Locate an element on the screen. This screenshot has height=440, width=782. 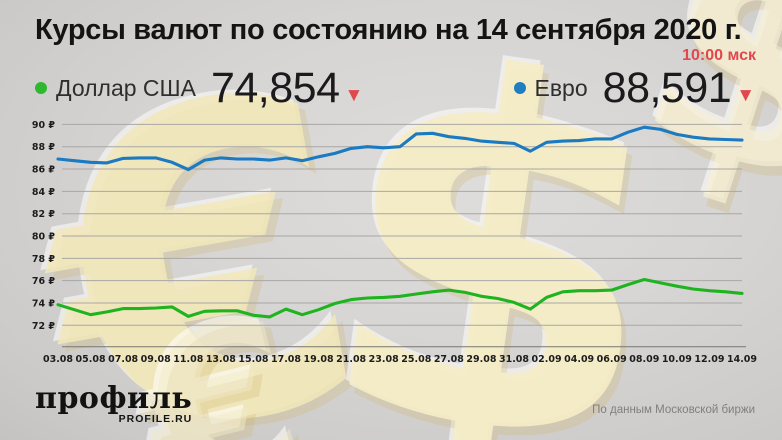
euro-indicator: Евро 88,591 ▼ is located at coordinates (634, 88).